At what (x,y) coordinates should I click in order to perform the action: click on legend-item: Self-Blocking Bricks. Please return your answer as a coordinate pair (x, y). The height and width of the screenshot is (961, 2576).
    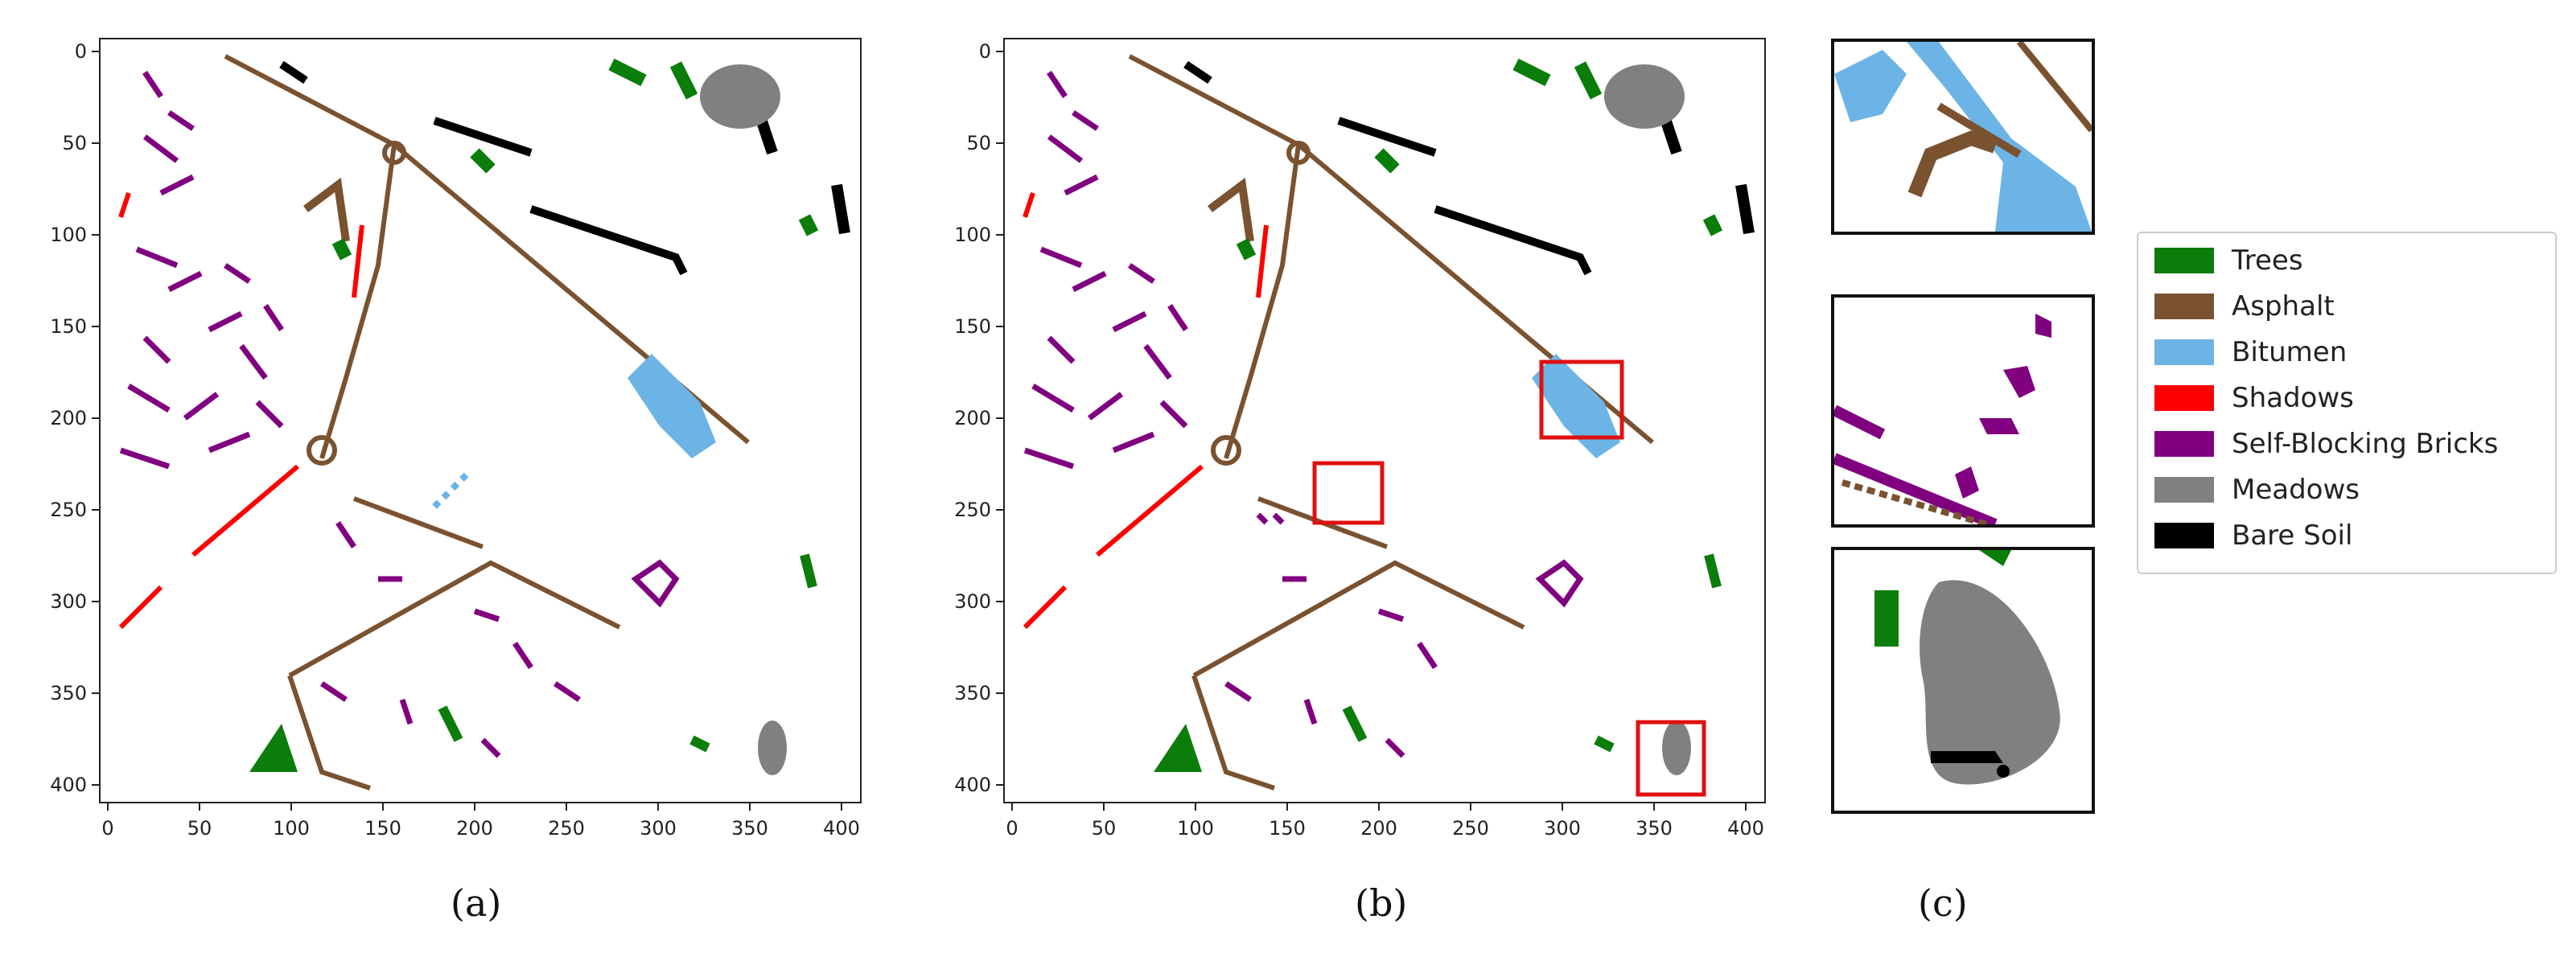
    Looking at the image, I should click on (2326, 444).